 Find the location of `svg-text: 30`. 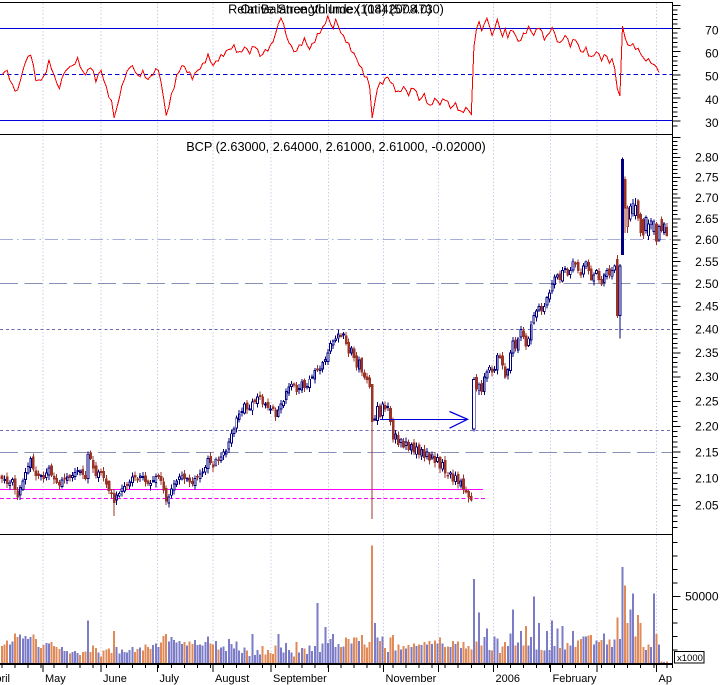

svg-text: 30 is located at coordinates (712, 123).